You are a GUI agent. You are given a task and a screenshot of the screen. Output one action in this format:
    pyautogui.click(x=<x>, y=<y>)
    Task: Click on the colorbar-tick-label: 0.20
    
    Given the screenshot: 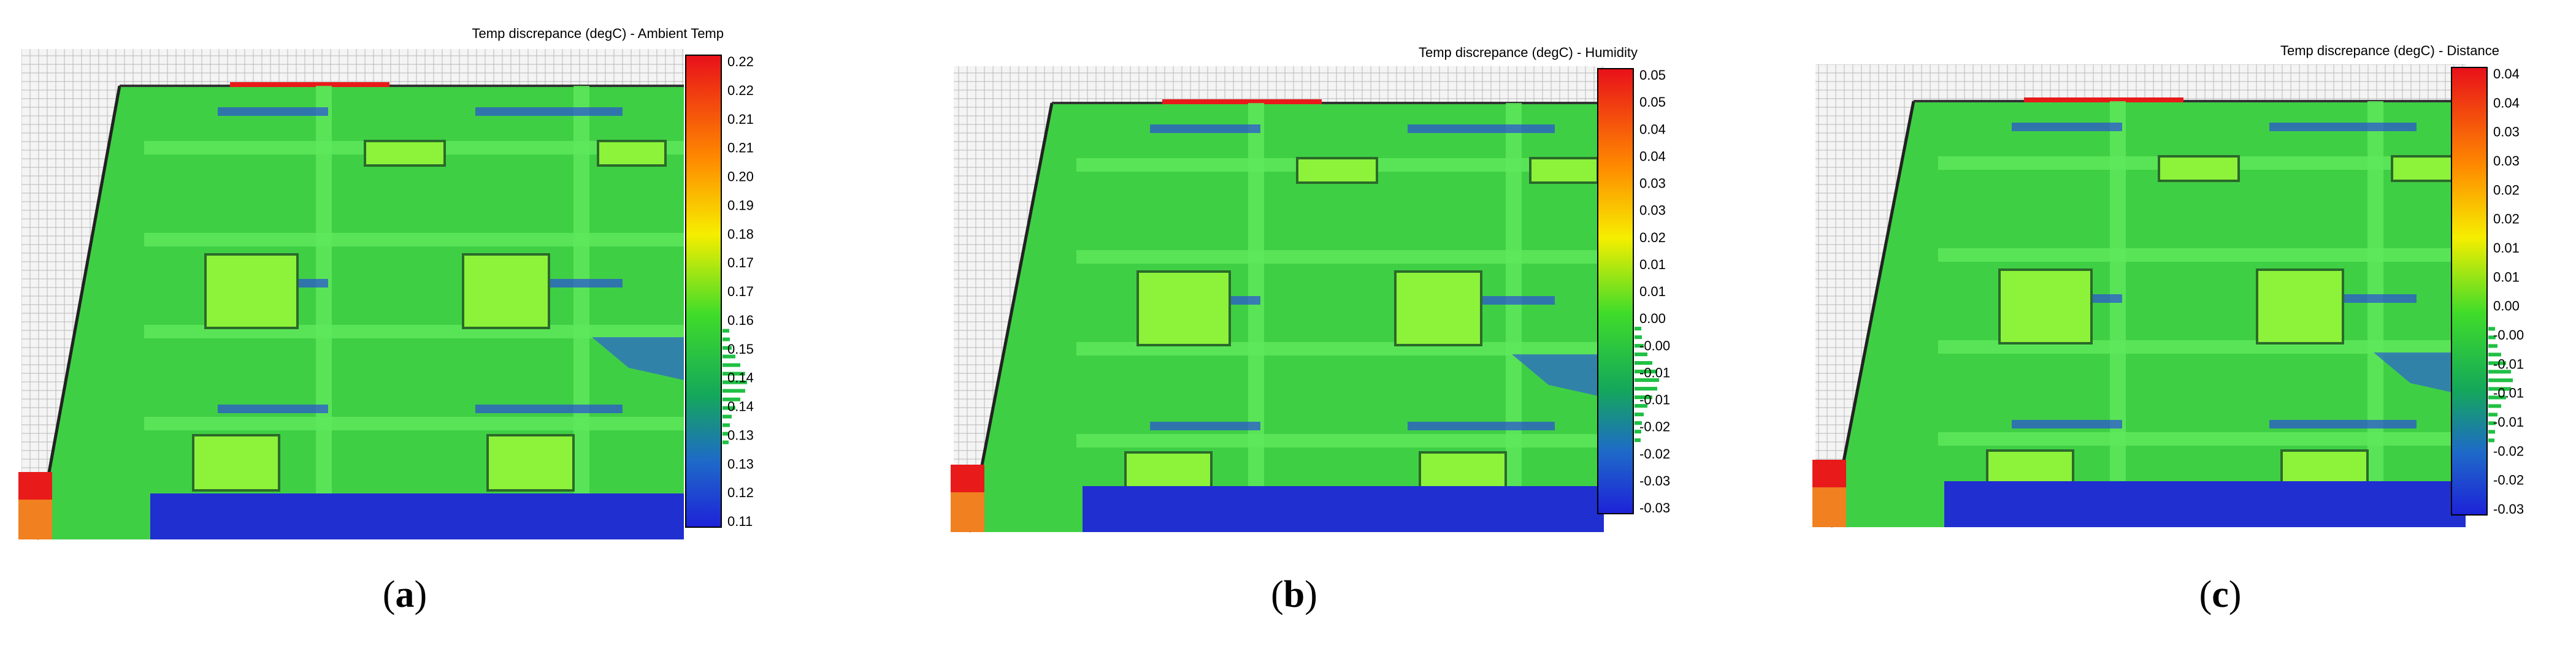 What is the action you would take?
    pyautogui.click(x=740, y=177)
    